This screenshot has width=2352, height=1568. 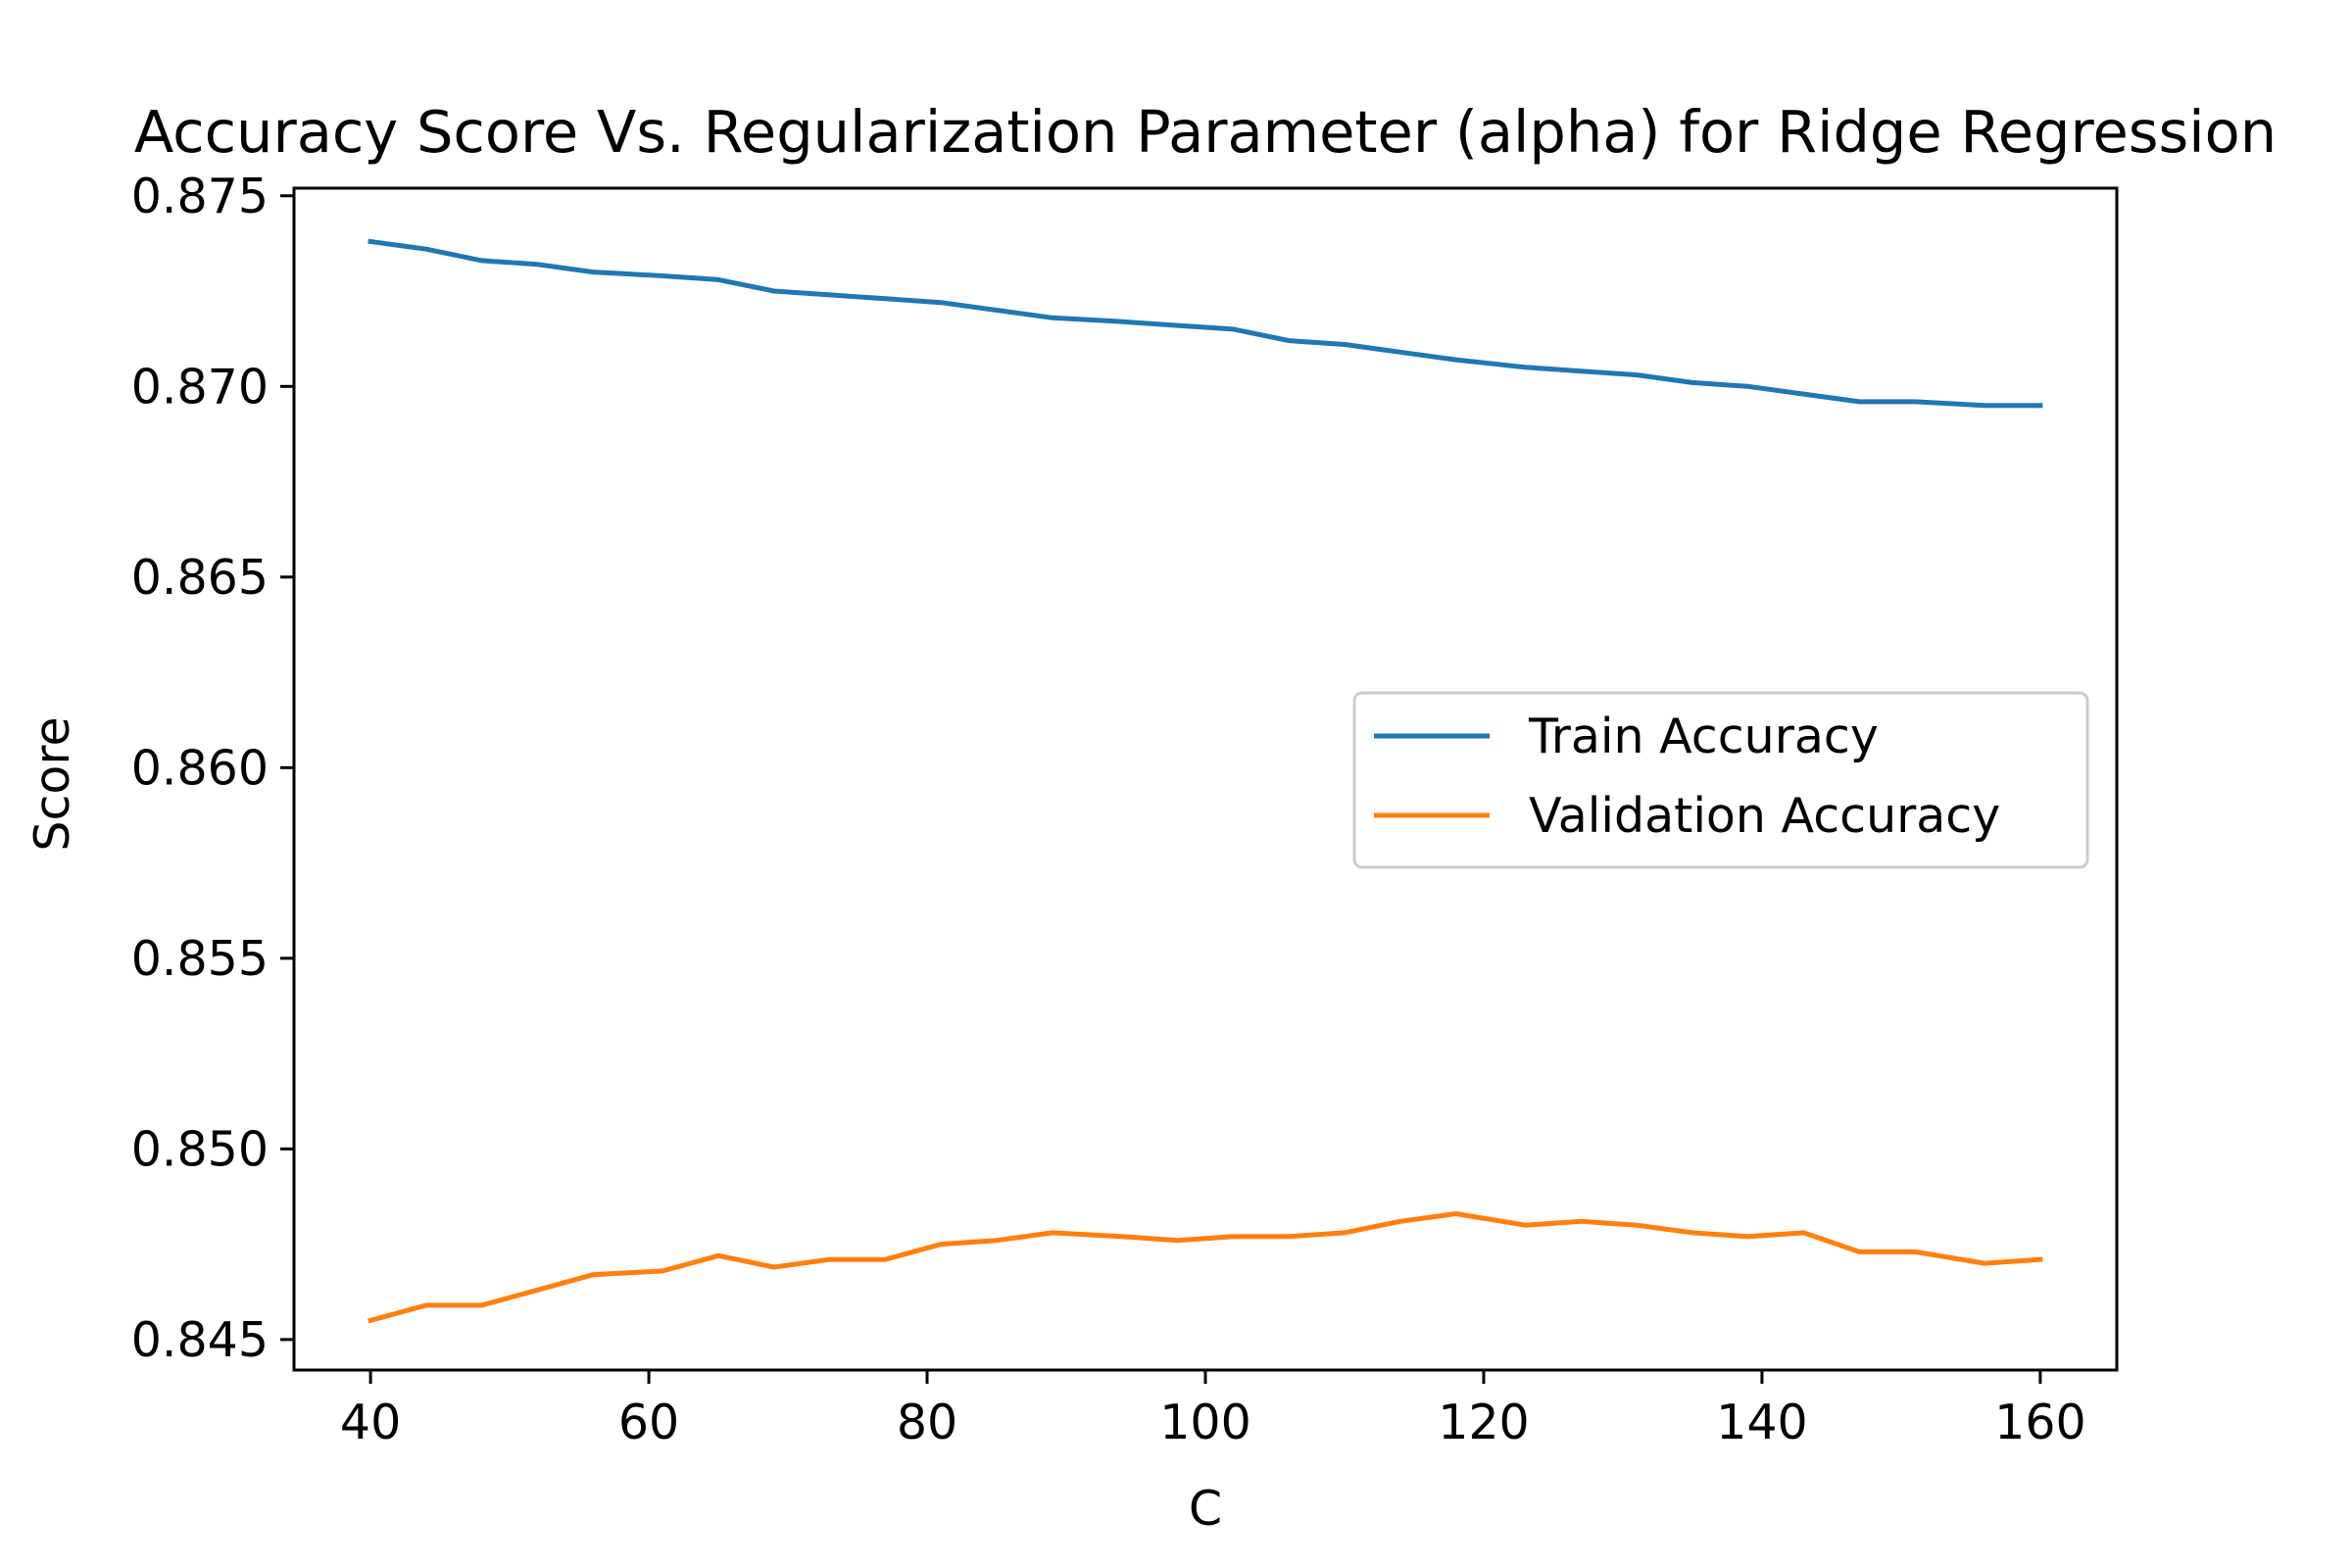 I want to click on x-tick-label: 40, so click(x=370, y=1422).